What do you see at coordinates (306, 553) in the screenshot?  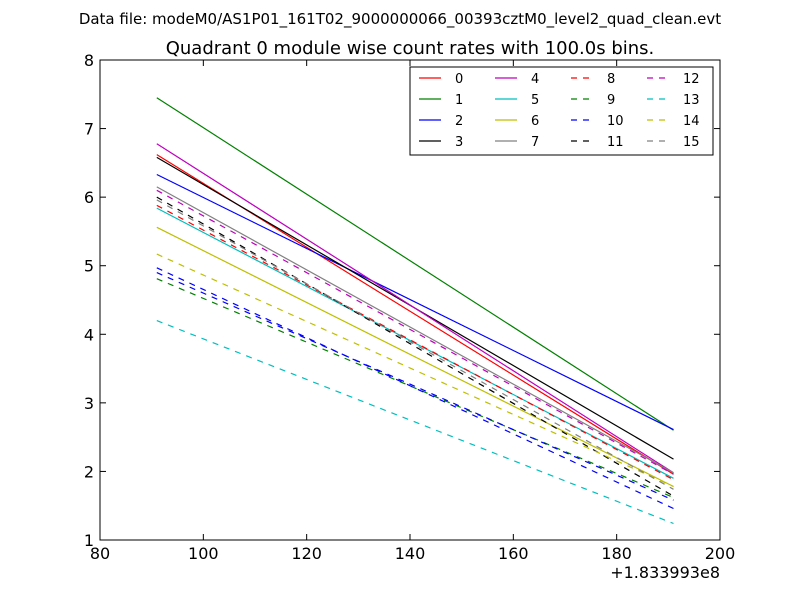 I see `x-tick-label: 120` at bounding box center [306, 553].